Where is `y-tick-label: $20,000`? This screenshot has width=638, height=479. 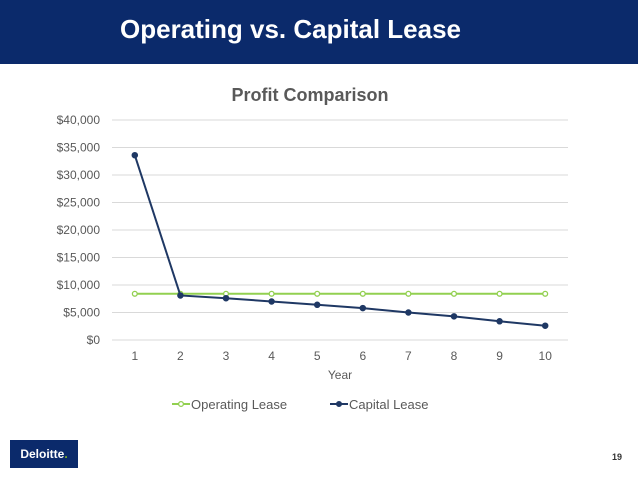 y-tick-label: $20,000 is located at coordinates (79, 230).